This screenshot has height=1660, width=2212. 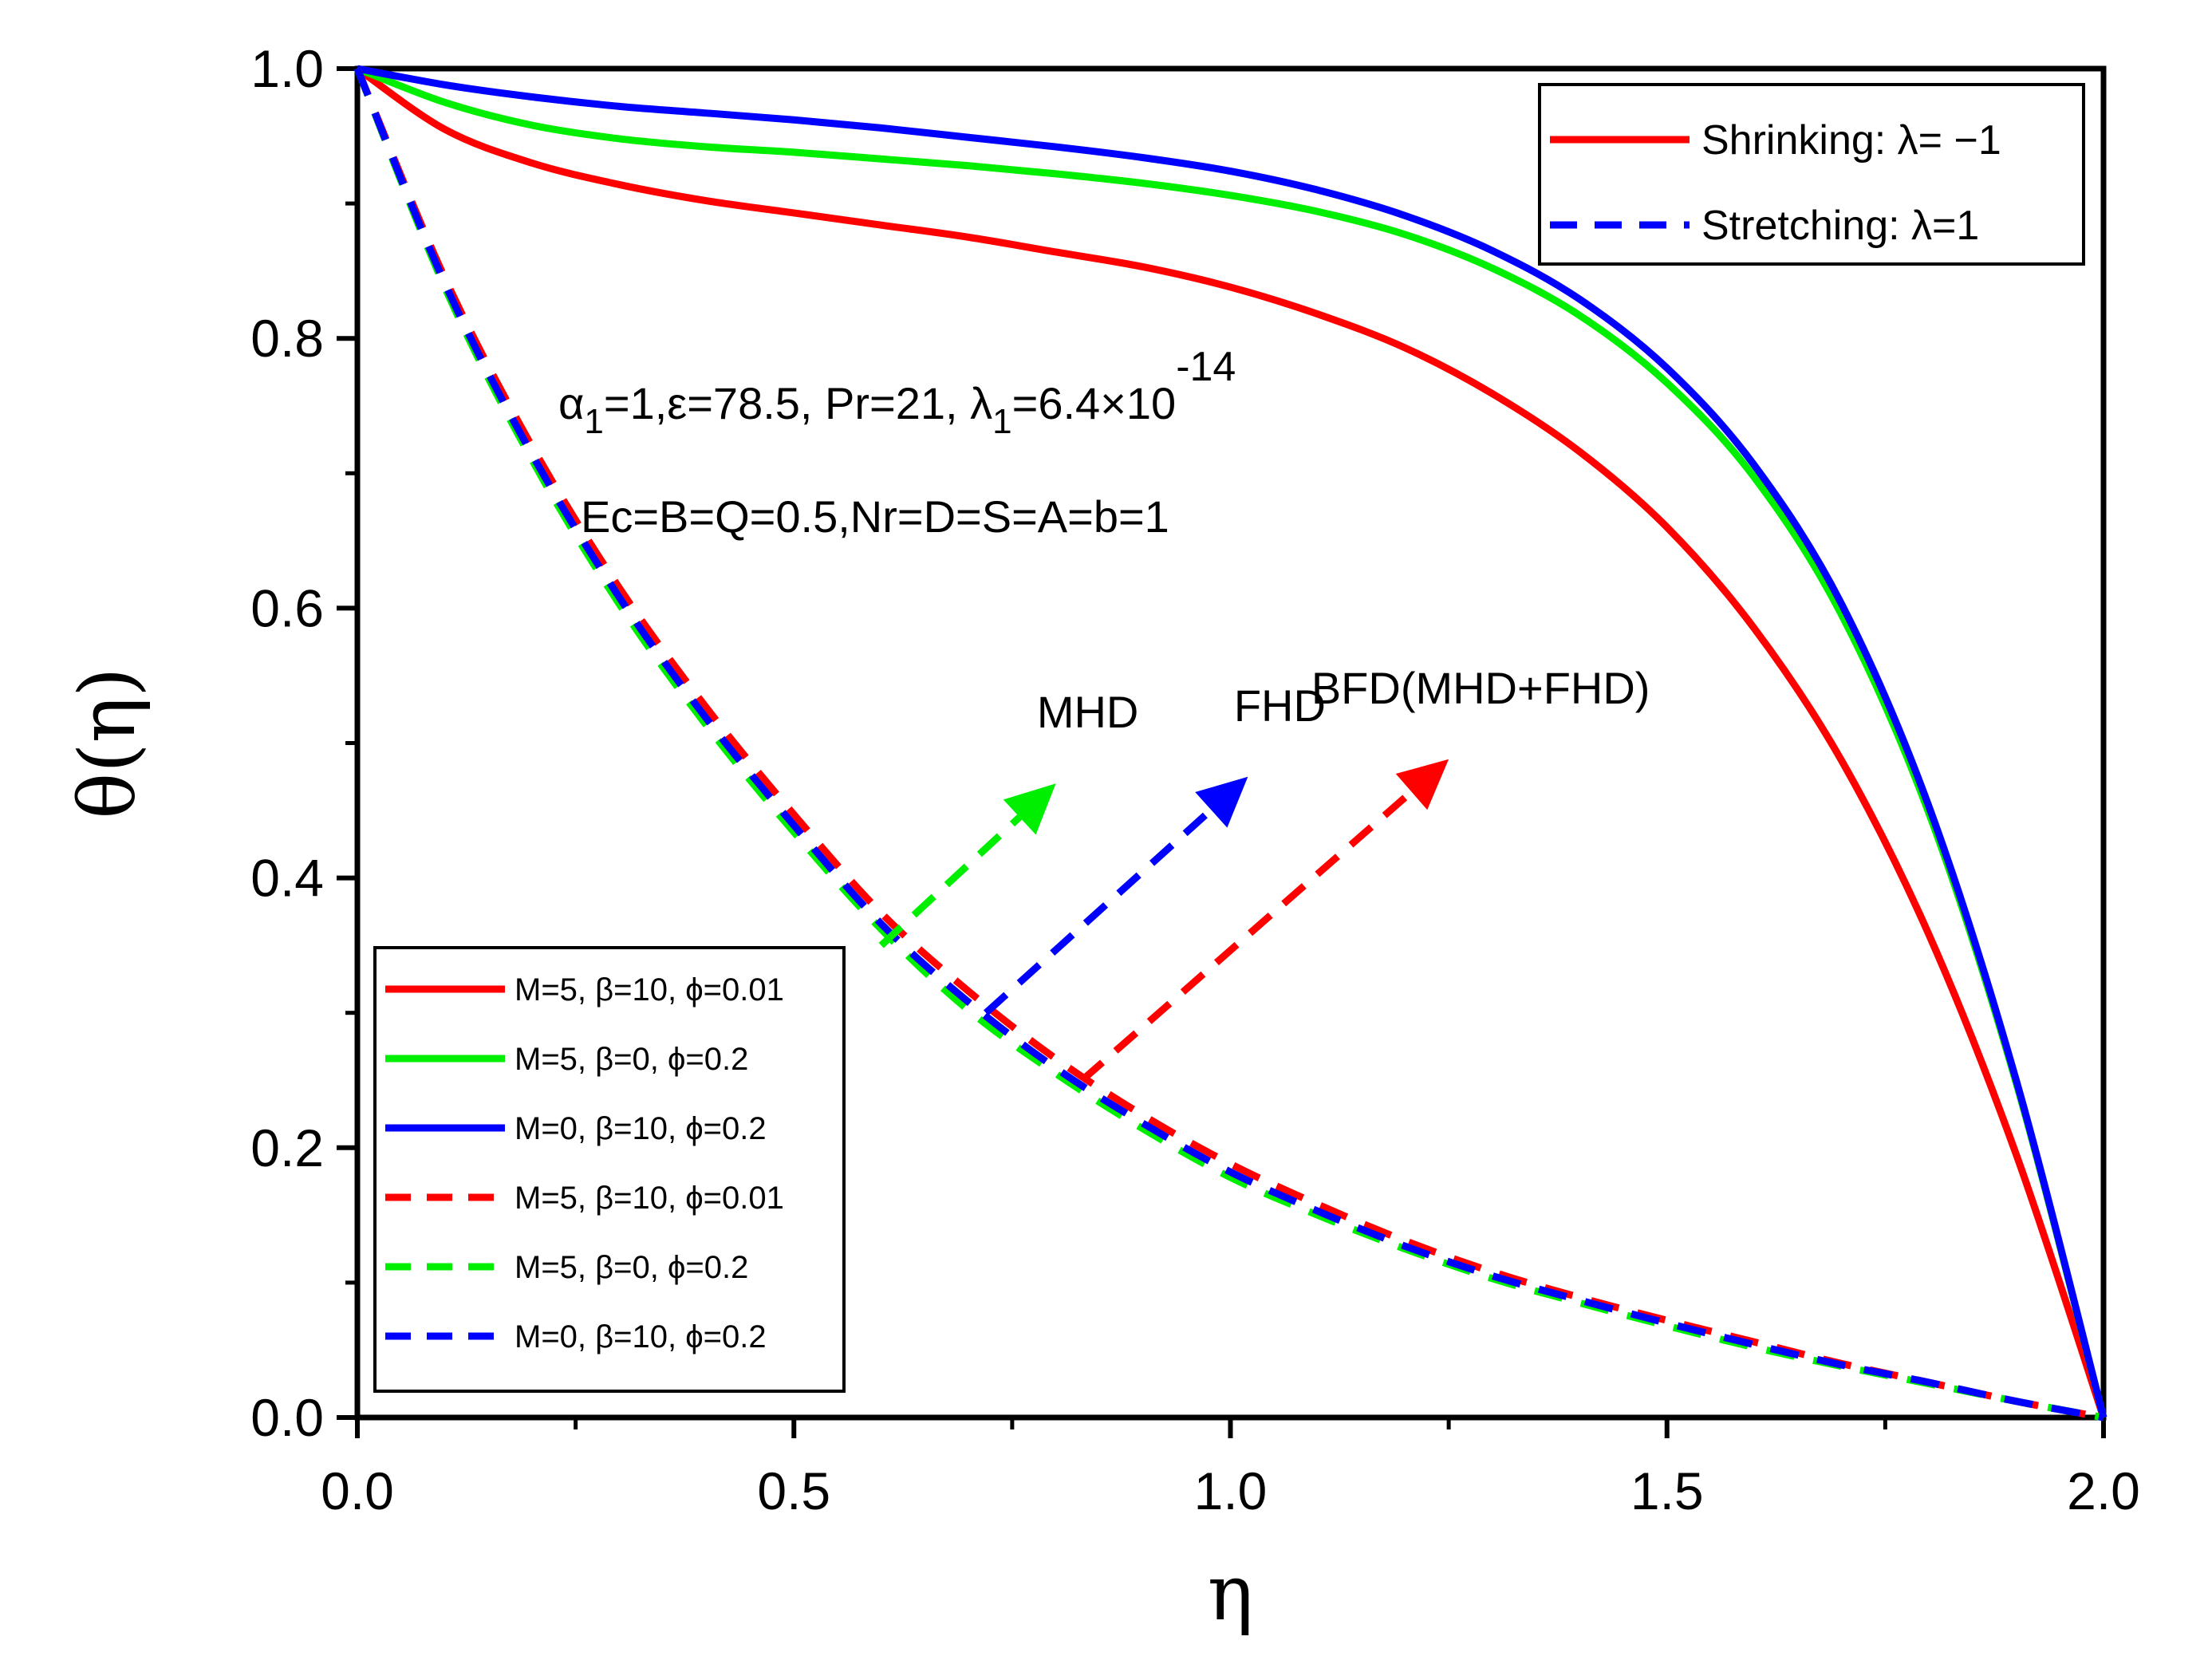 I want to click on legend-bottom-left-box, so click(x=610, y=1169).